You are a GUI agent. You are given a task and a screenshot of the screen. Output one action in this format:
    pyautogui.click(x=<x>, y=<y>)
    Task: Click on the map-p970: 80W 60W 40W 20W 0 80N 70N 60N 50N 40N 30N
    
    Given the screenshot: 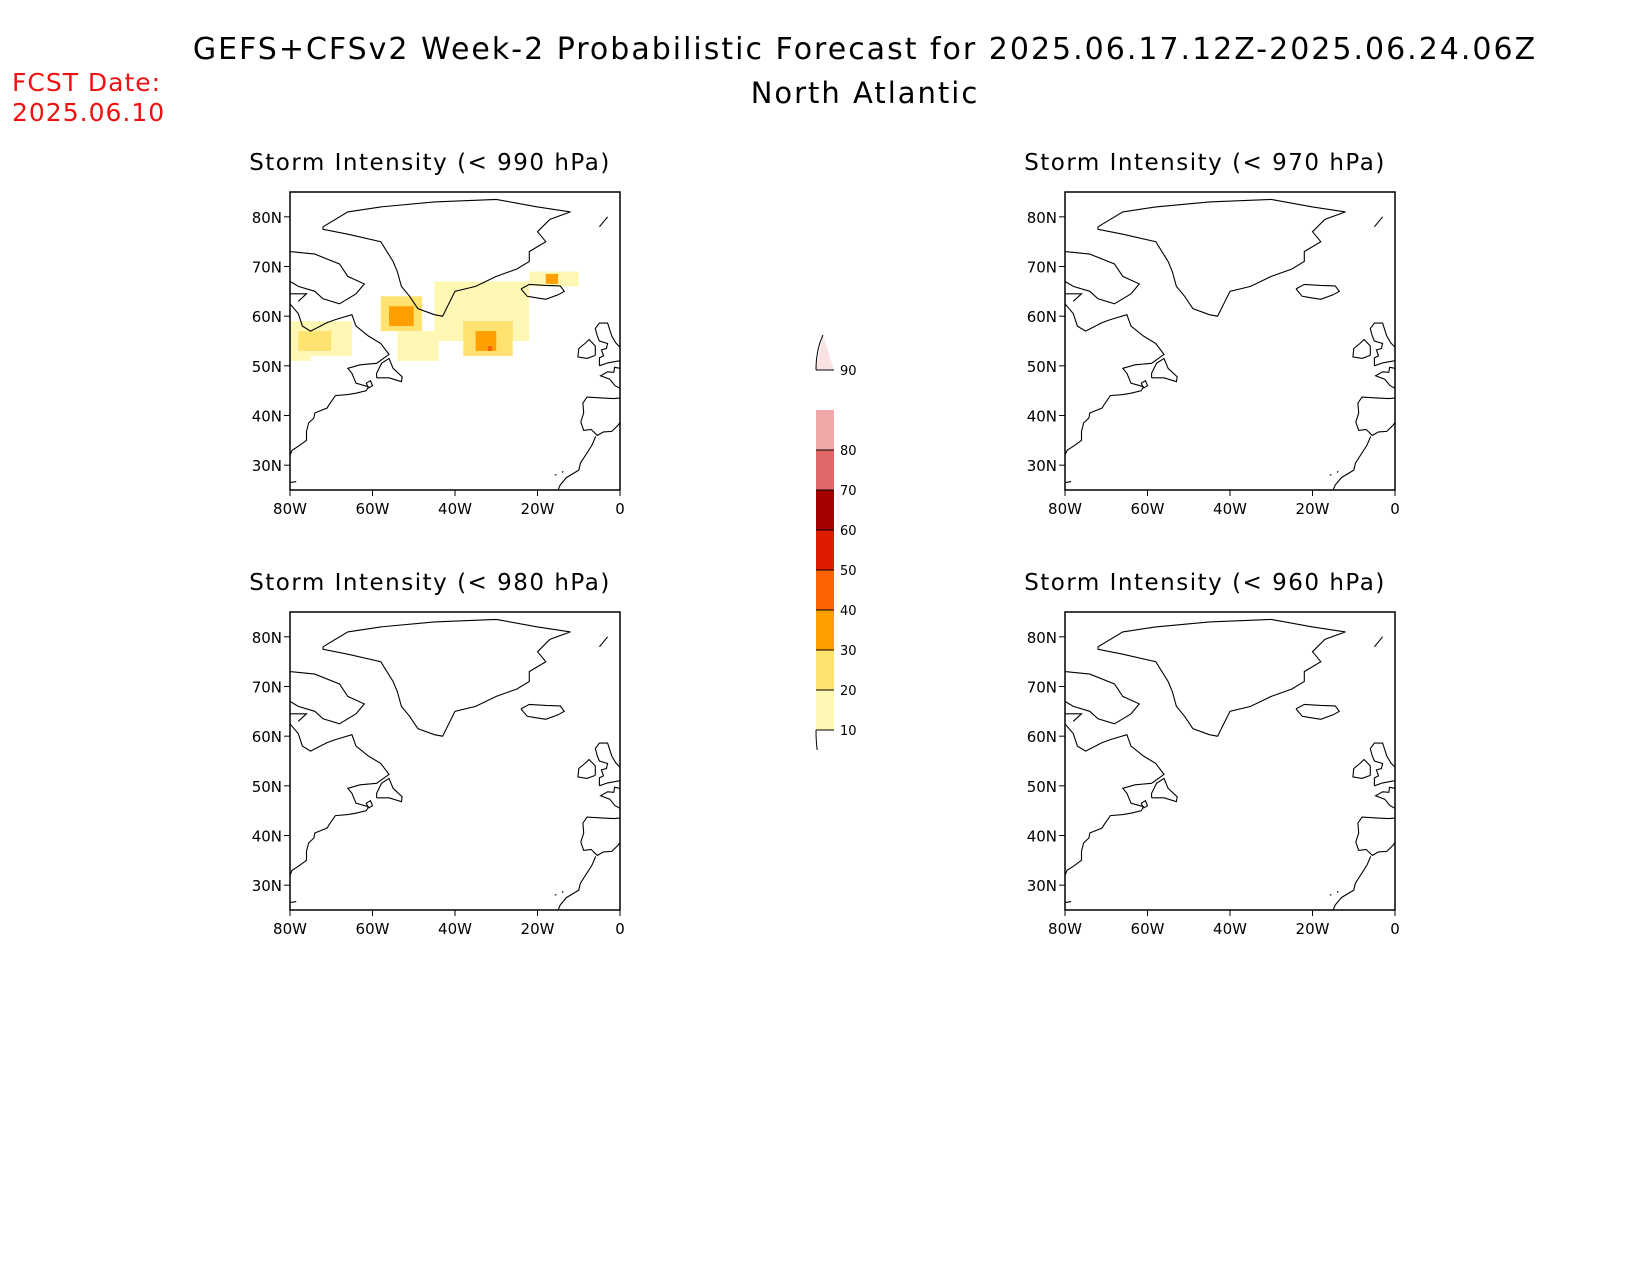 What is the action you would take?
    pyautogui.click(x=1213, y=354)
    